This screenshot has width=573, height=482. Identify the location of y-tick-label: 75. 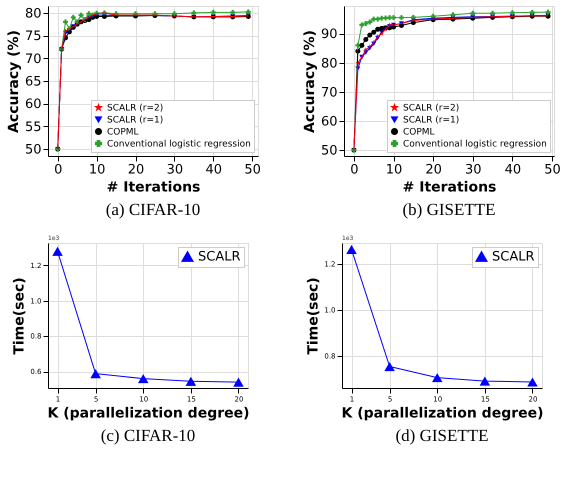
(33, 36).